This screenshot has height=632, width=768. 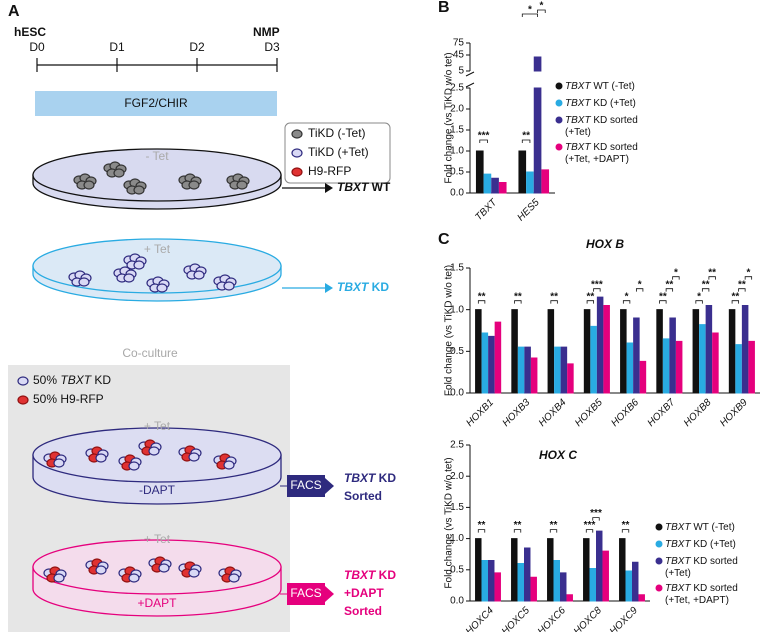 I want to click on y-tick-label: 0.0, so click(x=457, y=601).